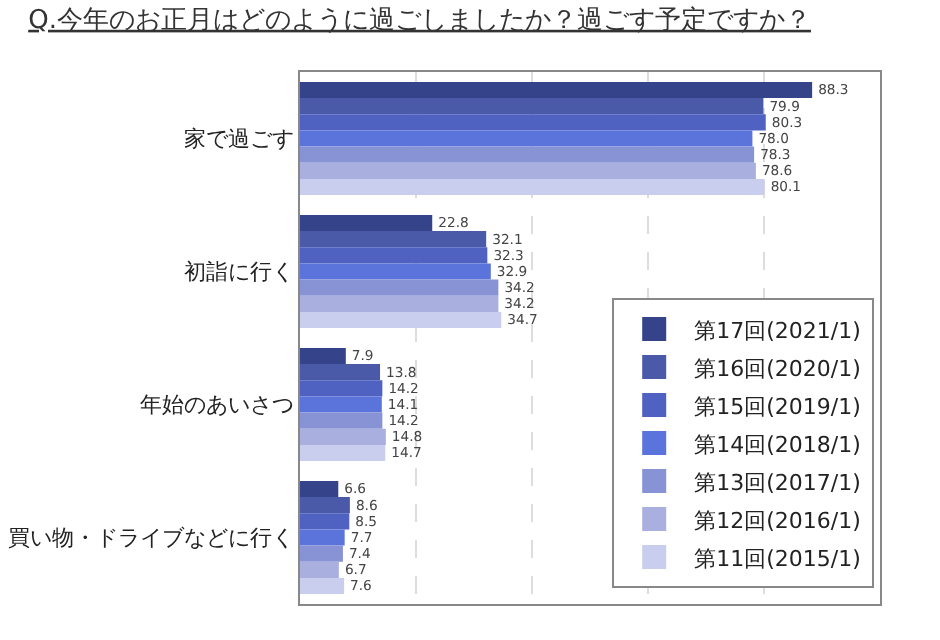  What do you see at coordinates (777, 406) in the screenshot?
I see `legend-label: 第15回(2019/1)` at bounding box center [777, 406].